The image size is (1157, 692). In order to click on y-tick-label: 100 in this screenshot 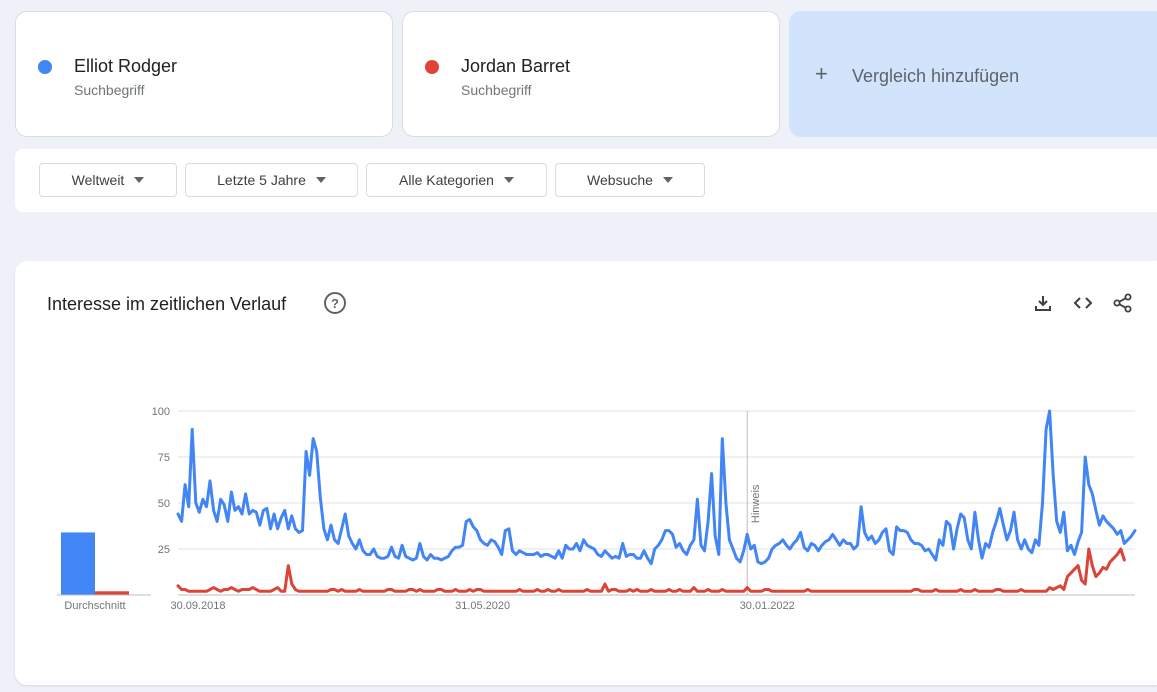, I will do `click(161, 412)`.